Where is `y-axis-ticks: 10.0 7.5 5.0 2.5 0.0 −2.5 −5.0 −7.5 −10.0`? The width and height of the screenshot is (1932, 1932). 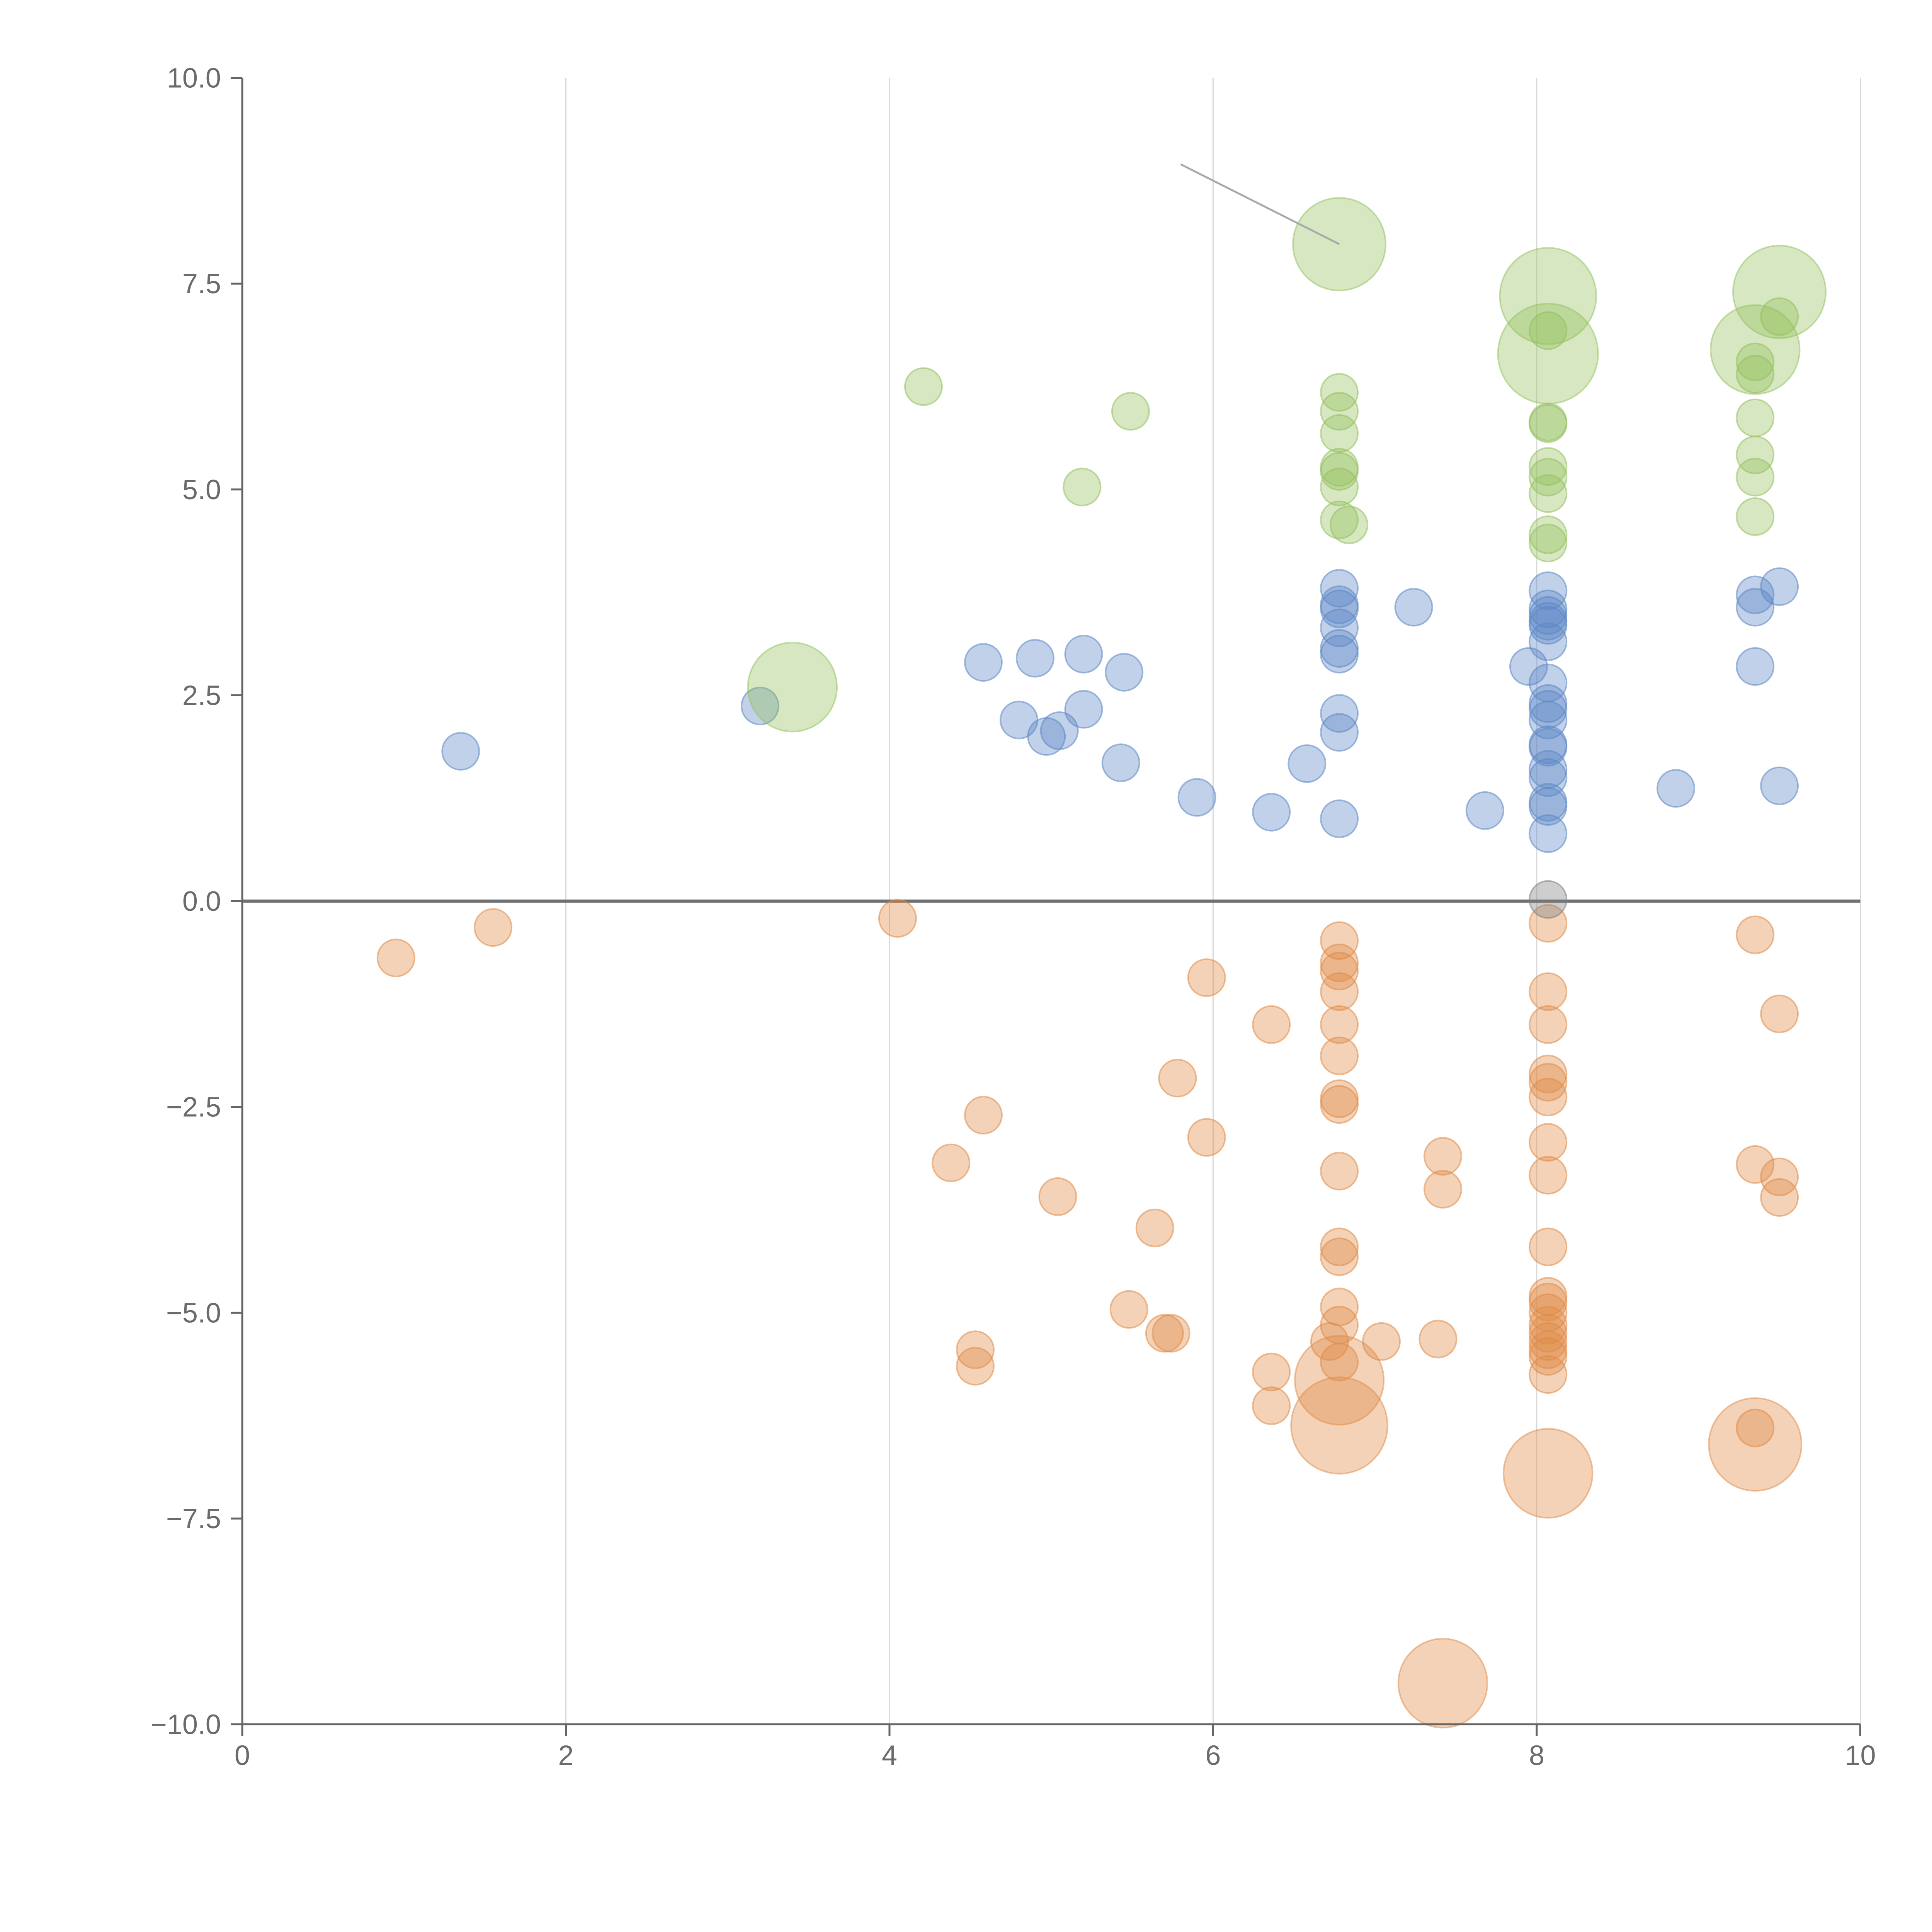 y-axis-ticks: 10.0 7.5 5.0 2.5 0.0 −2.5 −5.0 −7.5 −10.0 is located at coordinates (197, 901).